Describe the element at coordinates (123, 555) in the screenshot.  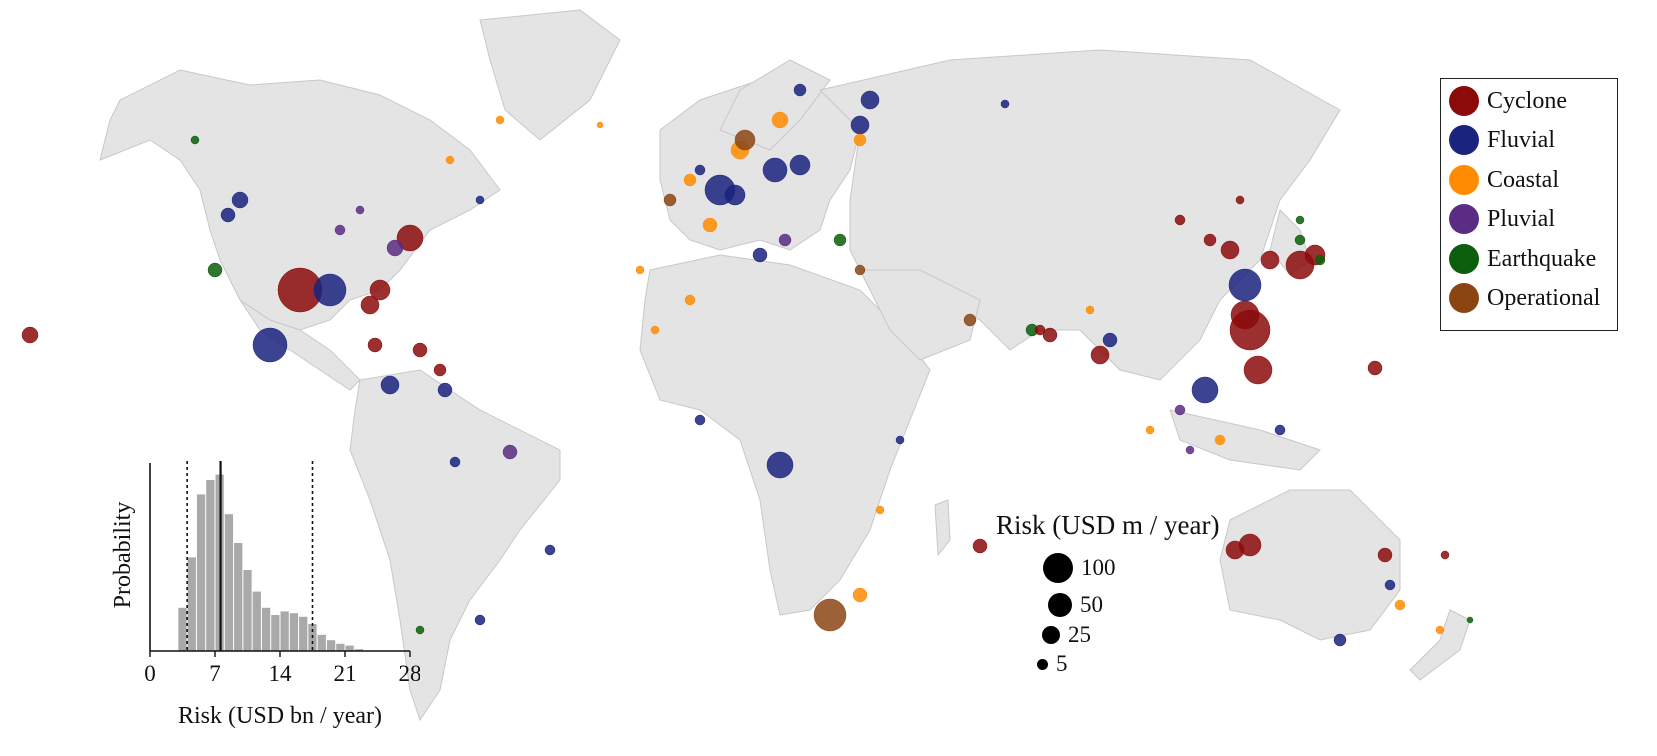
I see `y-axis-label: Probability` at that location.